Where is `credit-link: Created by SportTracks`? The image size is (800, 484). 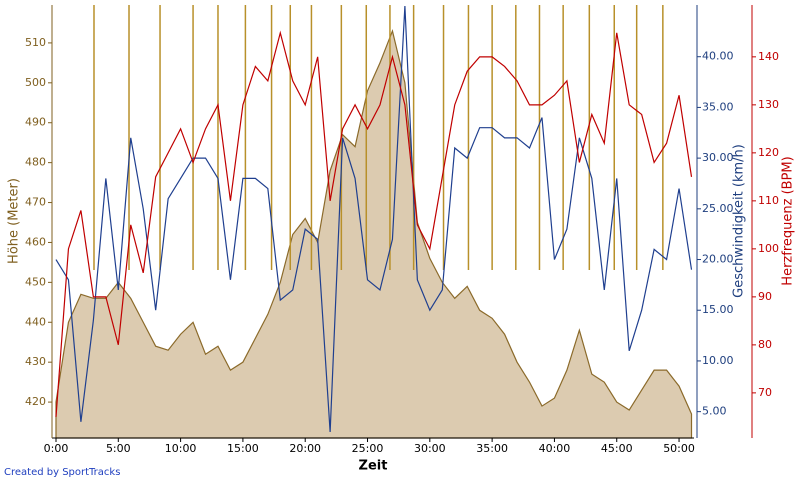 credit-link: Created by SportTracks is located at coordinates (62, 472).